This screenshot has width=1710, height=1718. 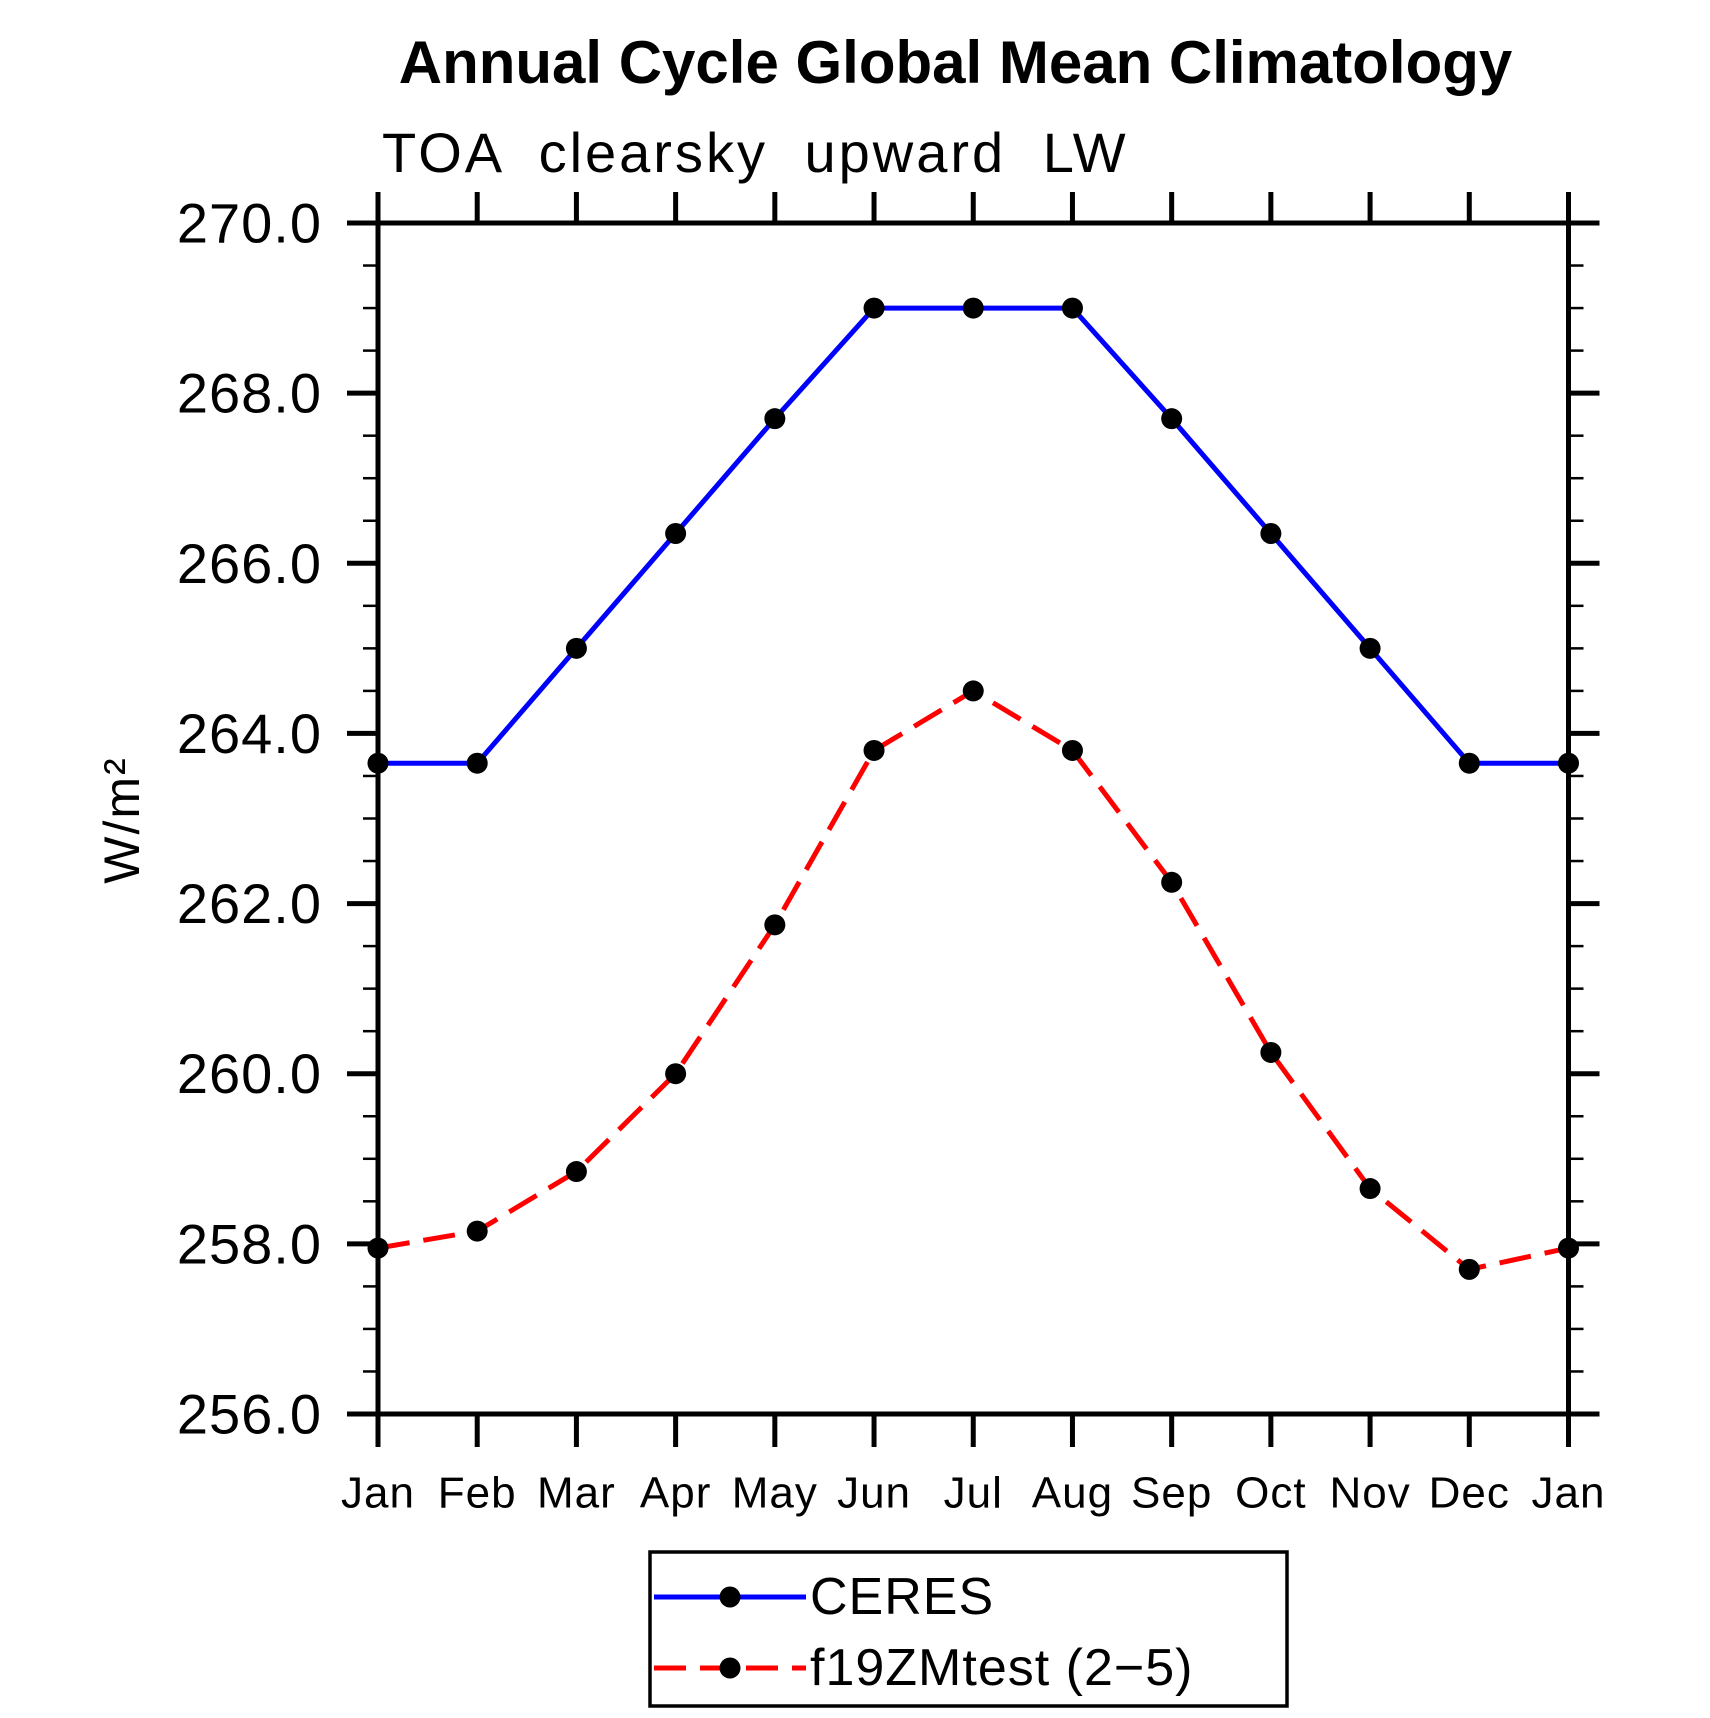 What do you see at coordinates (755, 152) in the screenshot?
I see `chart-subtitle: TOA clearsky upward LW` at bounding box center [755, 152].